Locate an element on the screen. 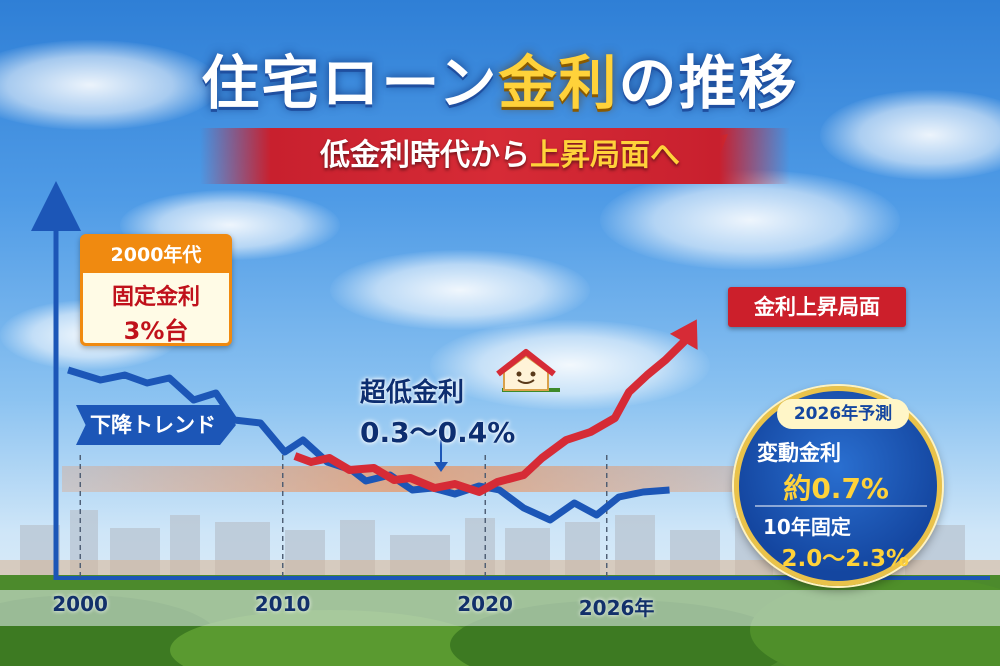 The height and width of the screenshot is (666, 1000). subtitle: 低金利時代から上昇局面へ is located at coordinates (500, 156).